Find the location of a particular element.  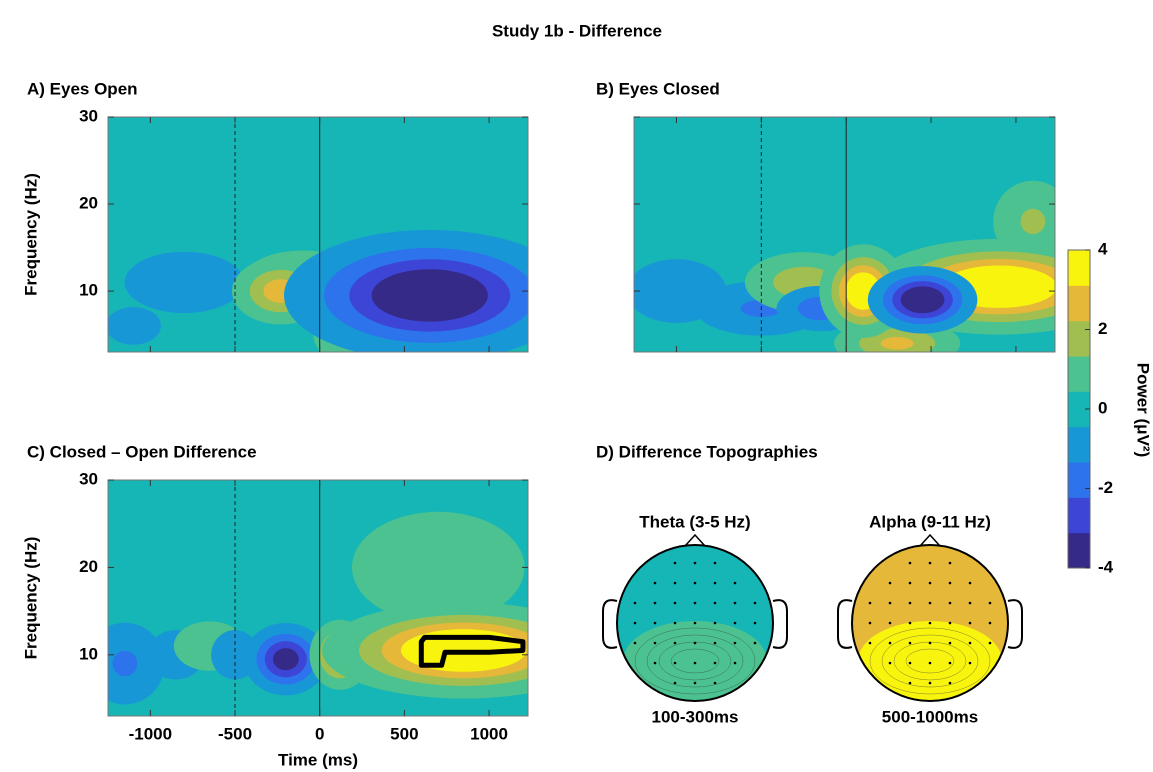

colorbar-tick-label: 4 is located at coordinates (1103, 248).